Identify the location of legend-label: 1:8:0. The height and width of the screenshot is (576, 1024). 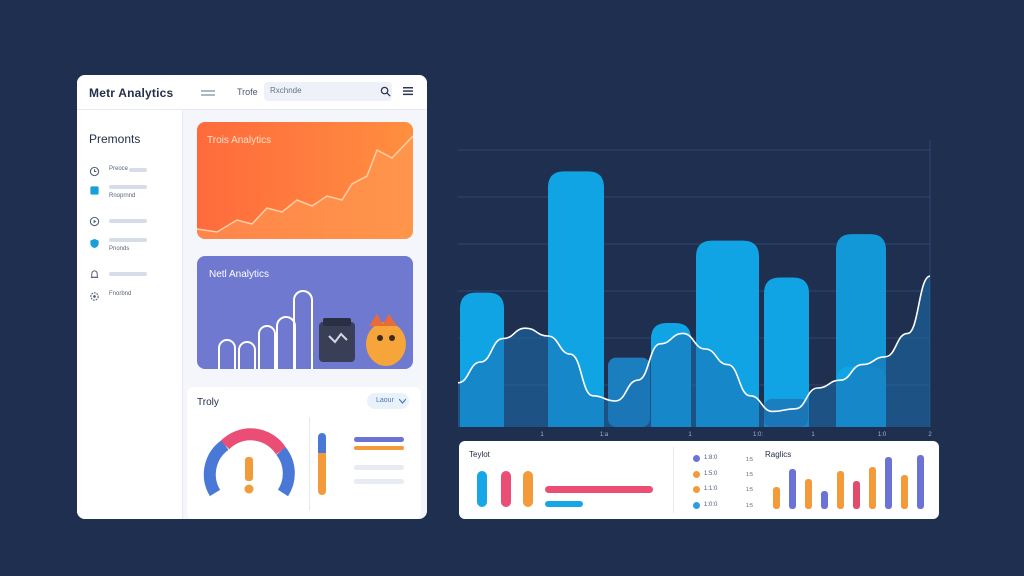
(711, 458).